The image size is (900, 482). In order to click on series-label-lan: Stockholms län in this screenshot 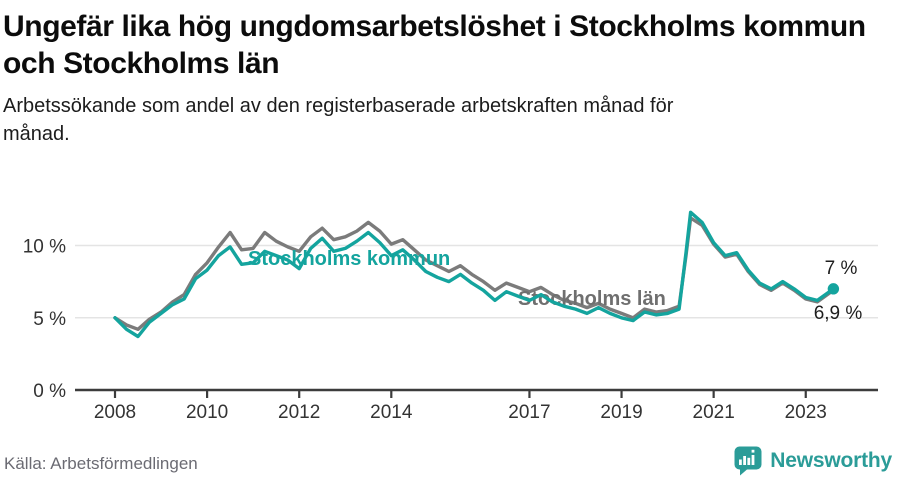, I will do `click(592, 299)`.